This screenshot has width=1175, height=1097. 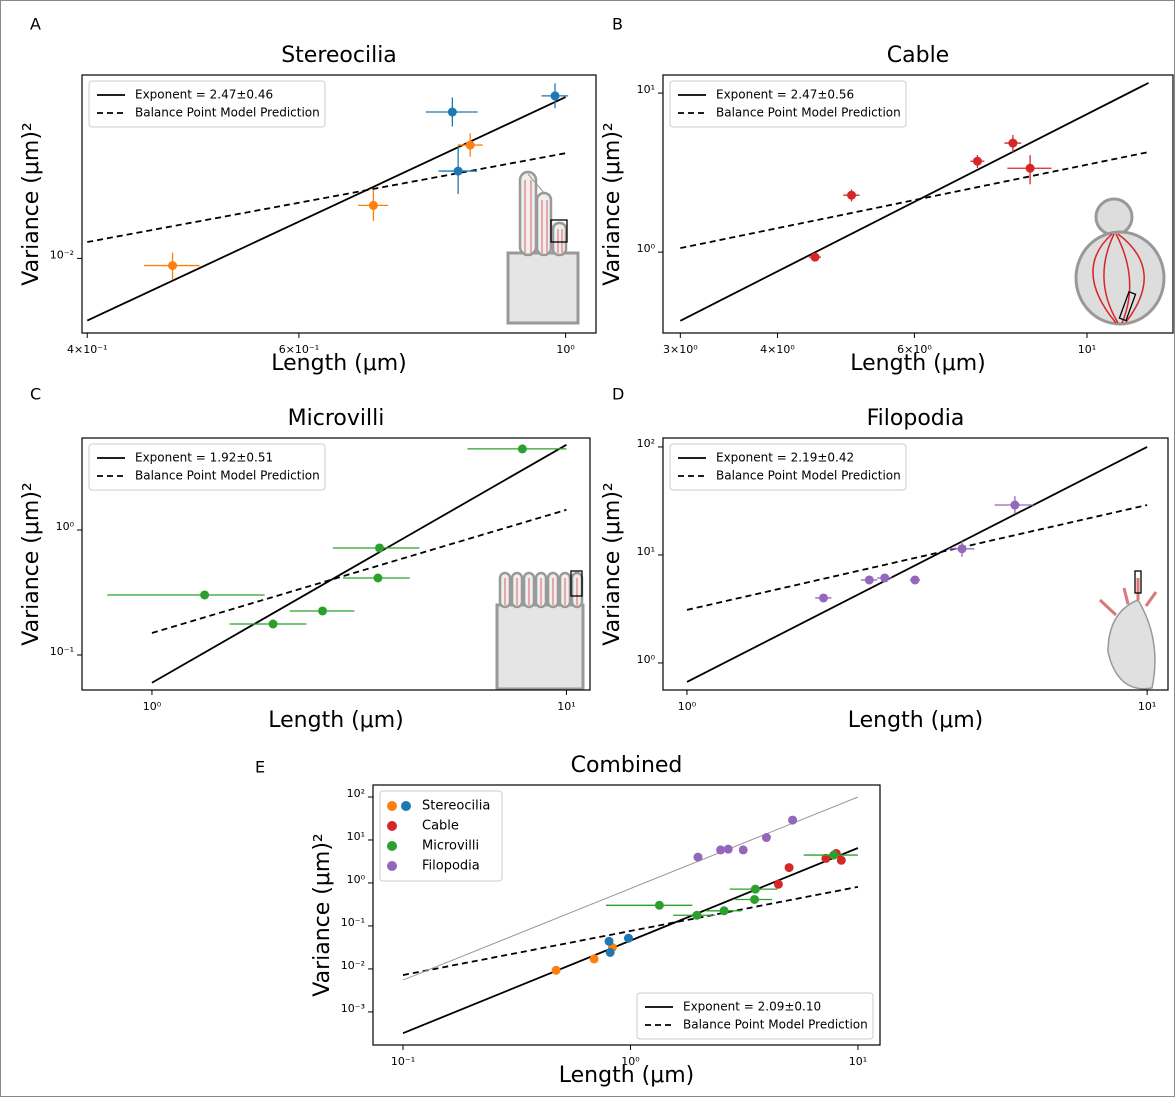 What do you see at coordinates (450, 846) in the screenshot?
I see `legend-label: Microvilli` at bounding box center [450, 846].